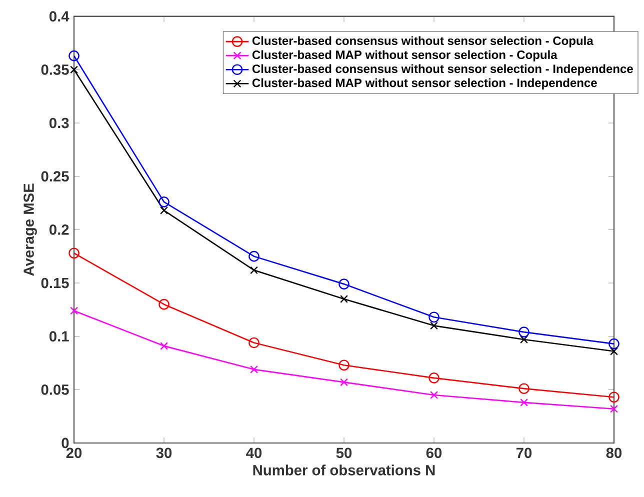  I want to click on x-tick-label: 50, so click(344, 453).